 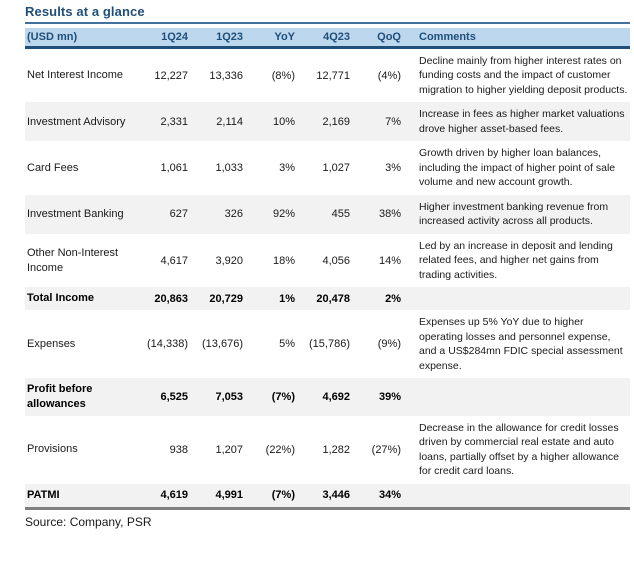 I want to click on row-label: Total Income, so click(x=84, y=299).